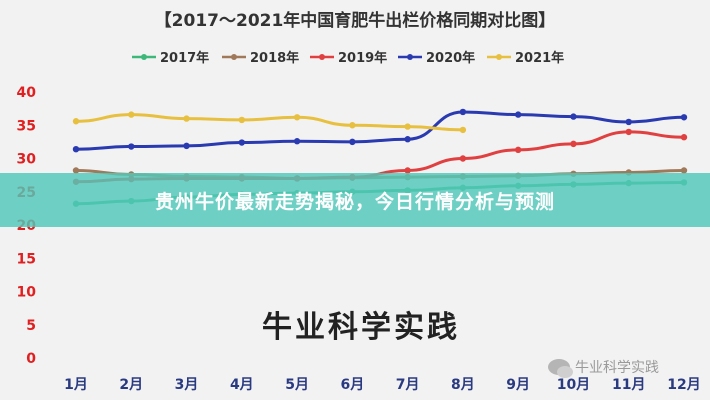  I want to click on banner-title: 贵州牛价最新走势揭秘，今日行情分析与预测, so click(355, 200).